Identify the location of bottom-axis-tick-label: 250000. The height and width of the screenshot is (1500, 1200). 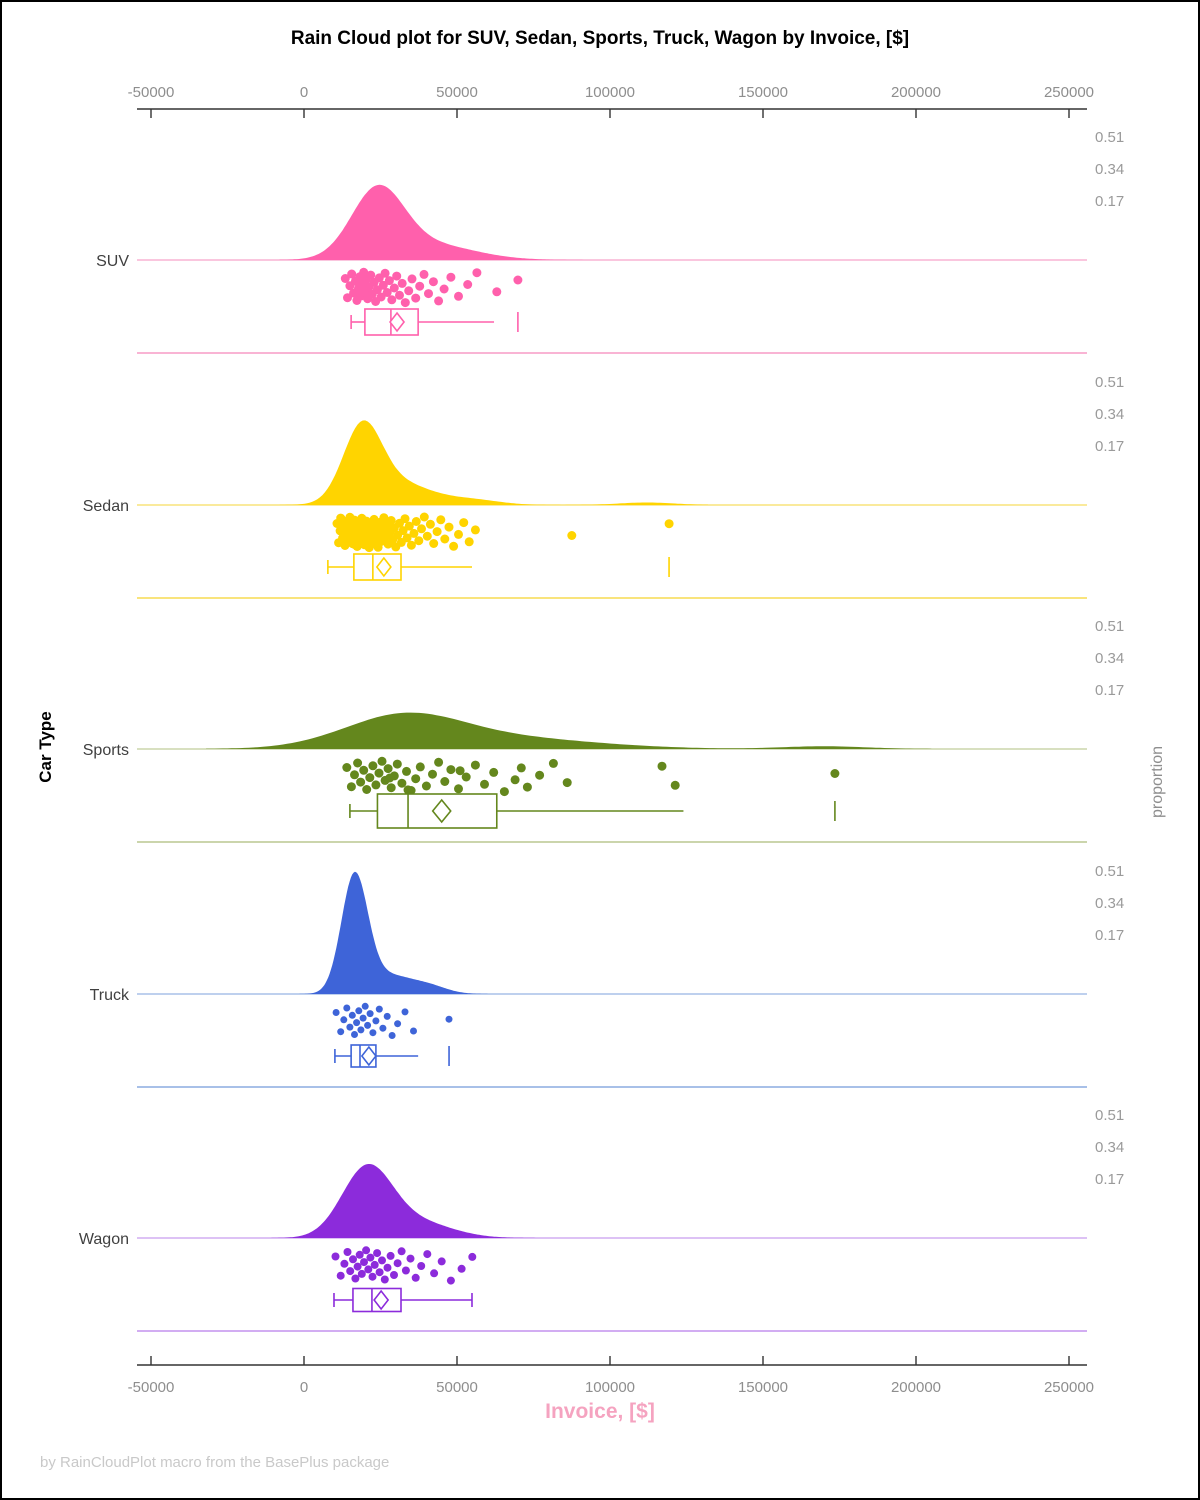
(1069, 1387).